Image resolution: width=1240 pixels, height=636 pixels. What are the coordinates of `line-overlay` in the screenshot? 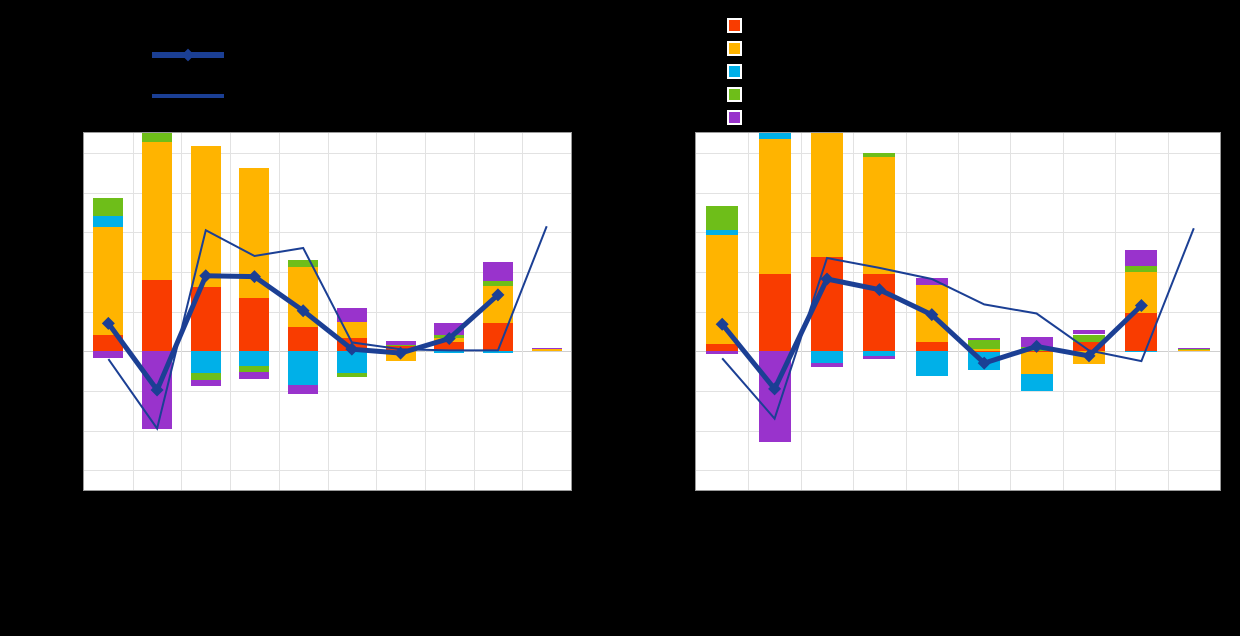 It's located at (955, 324).